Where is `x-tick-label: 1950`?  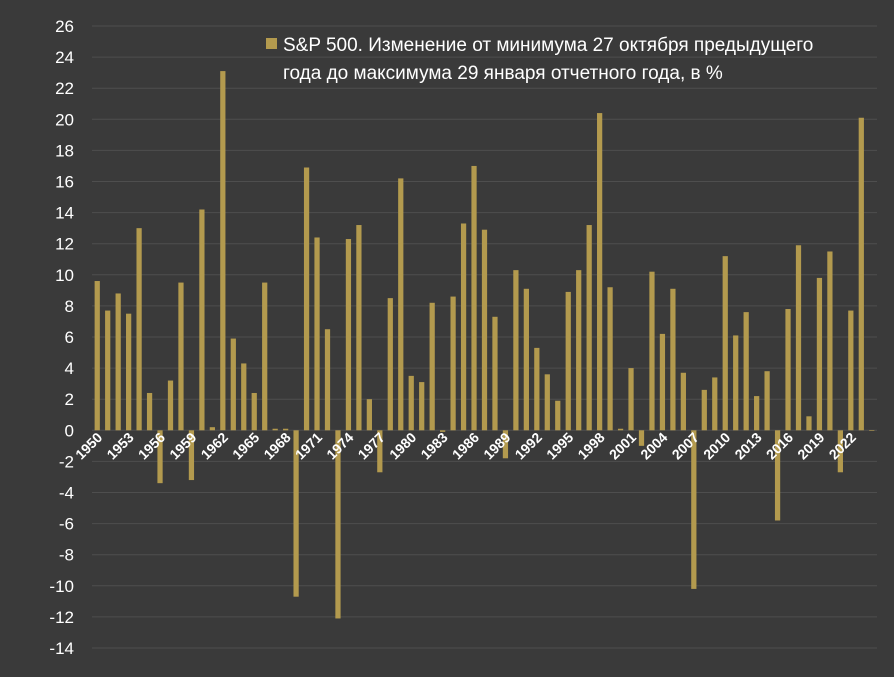 x-tick-label: 1950 is located at coordinates (88, 445).